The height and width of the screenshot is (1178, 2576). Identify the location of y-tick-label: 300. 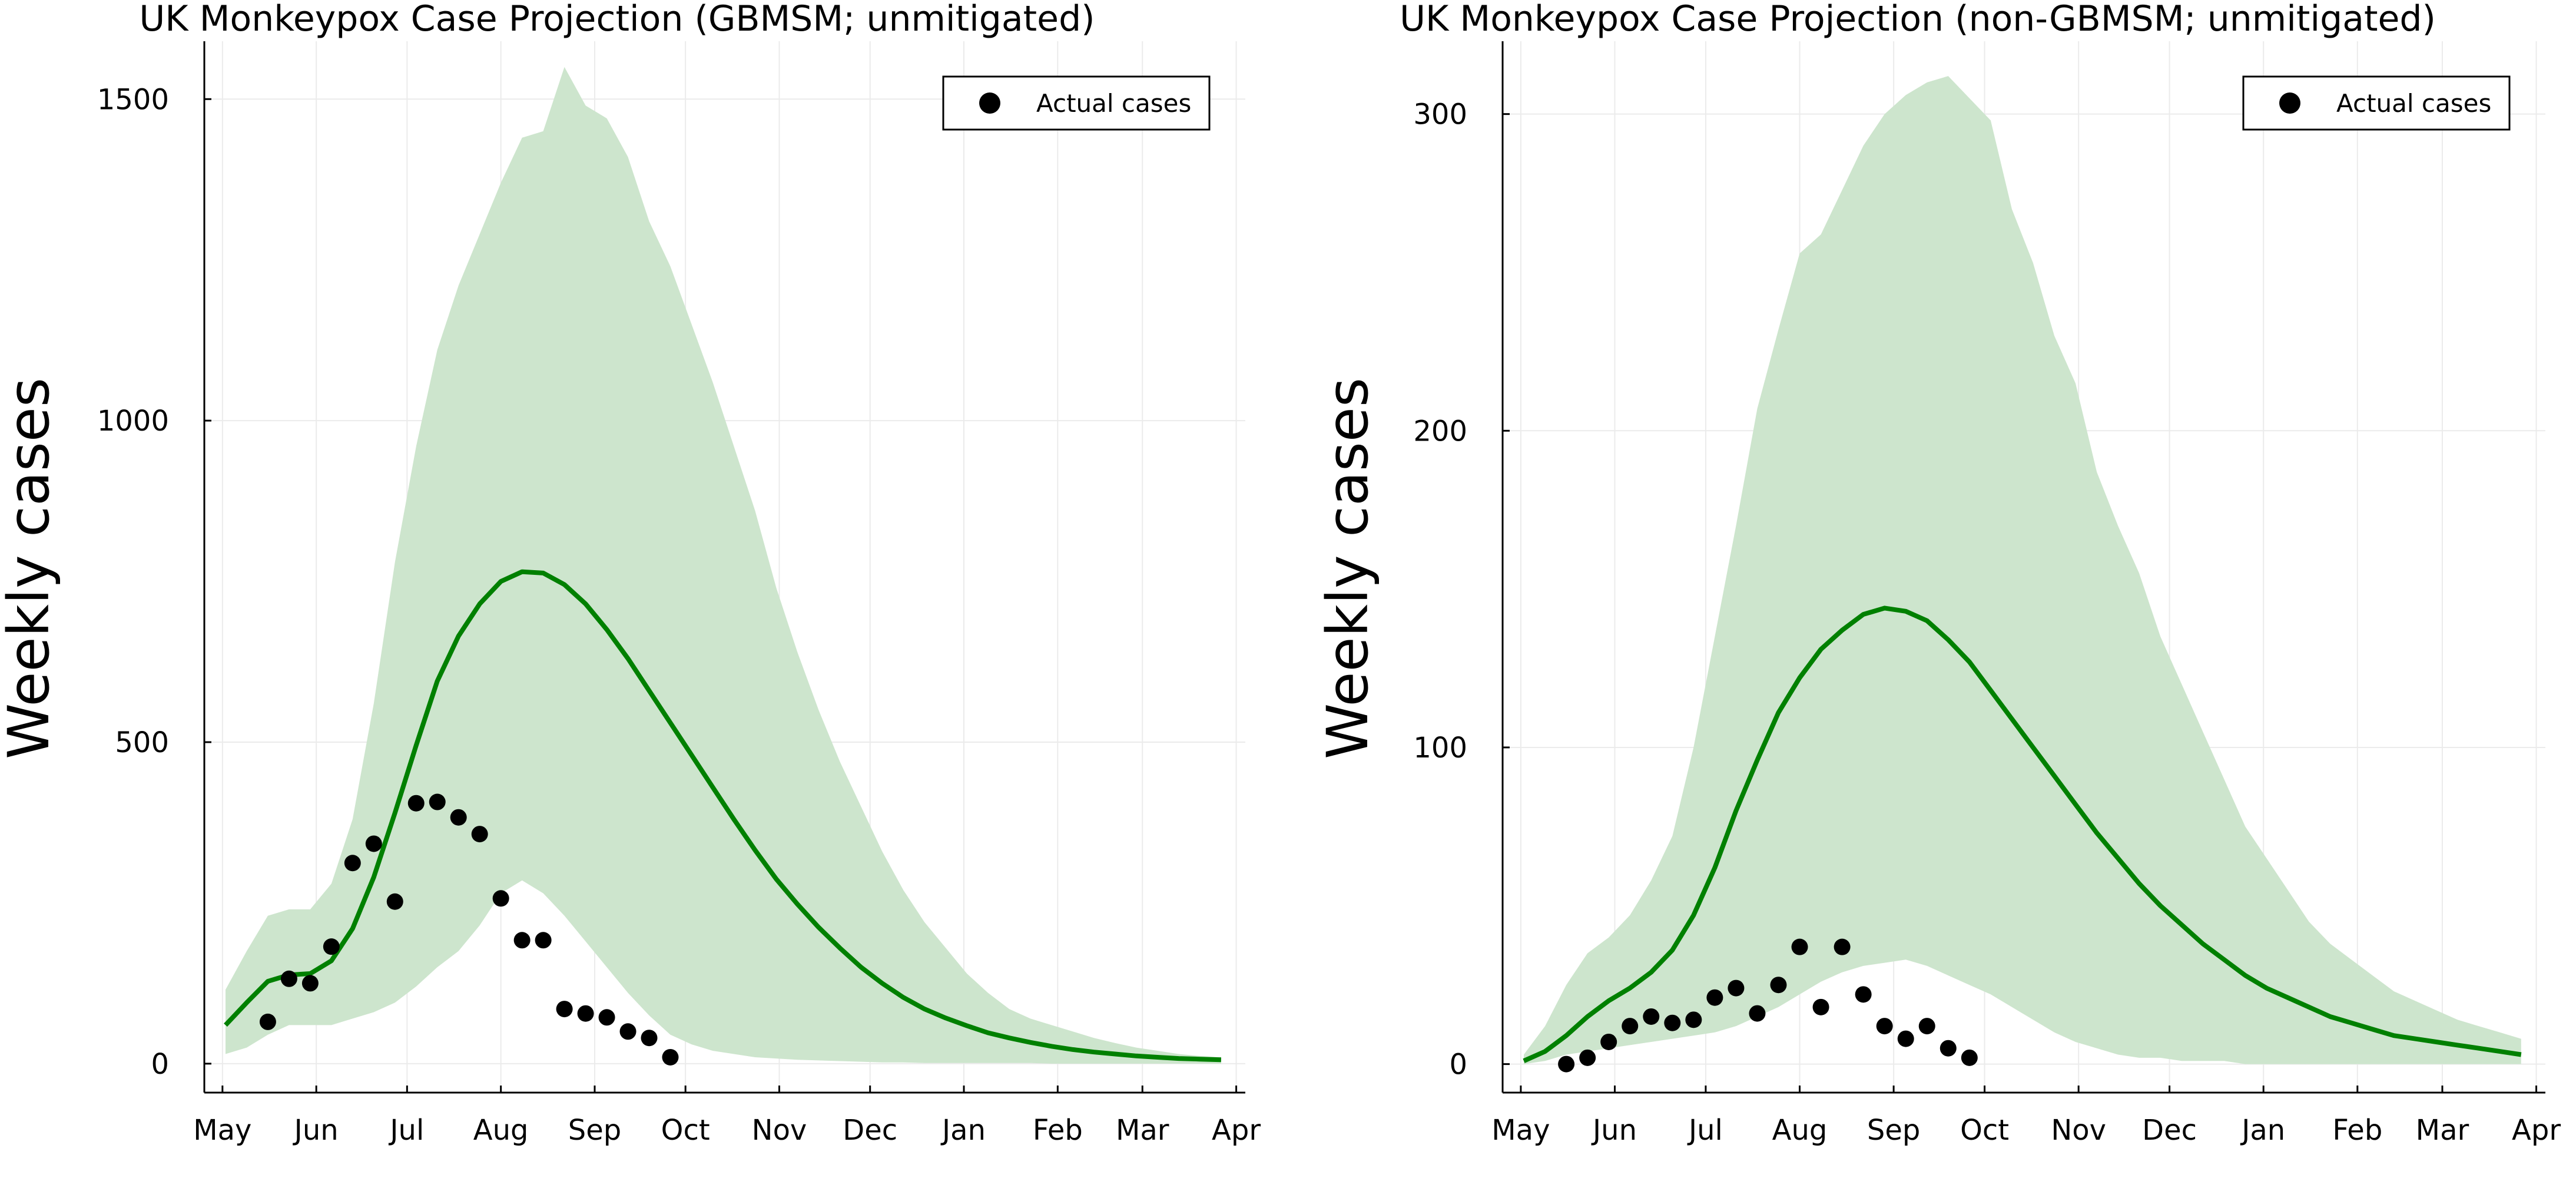
(1440, 114).